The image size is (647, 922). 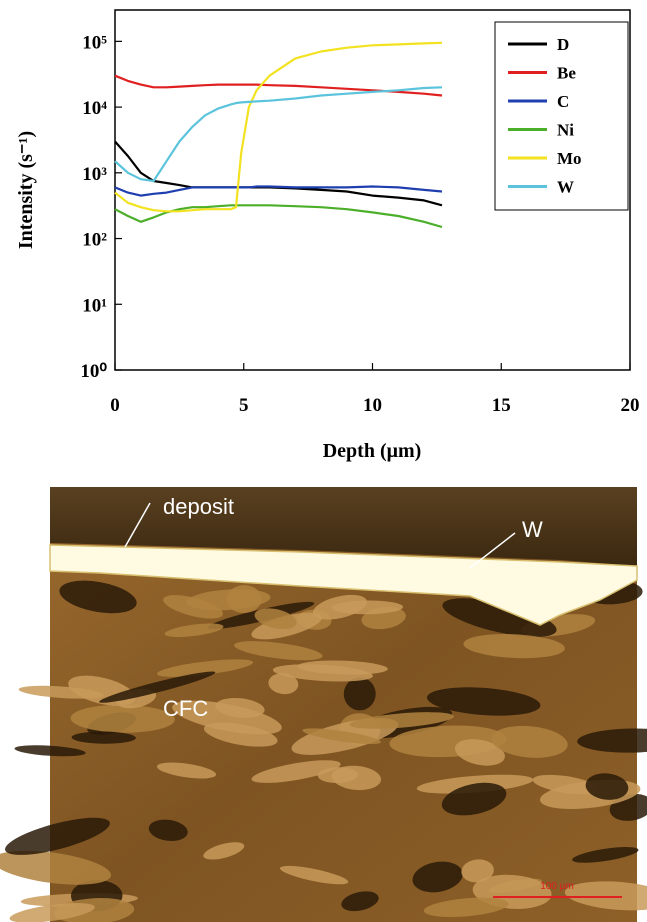 I want to click on legend-label: Mo, so click(x=569, y=158).